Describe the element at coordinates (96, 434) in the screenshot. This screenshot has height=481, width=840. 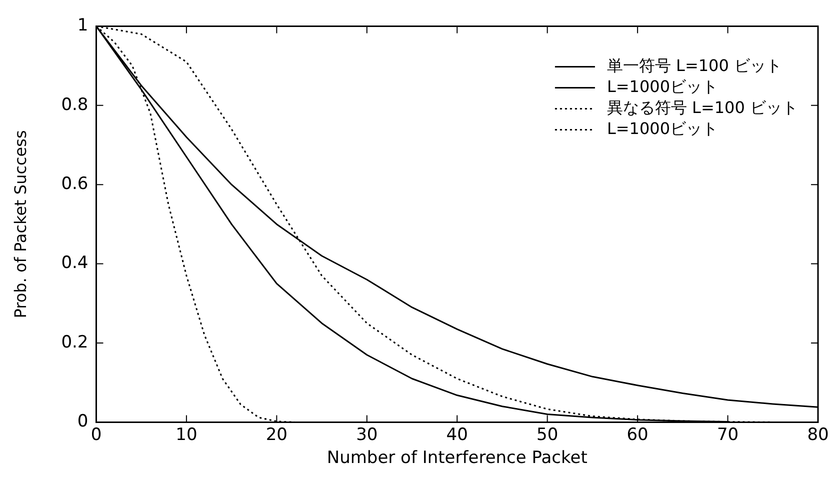
I see `x-tick-label: 0` at that location.